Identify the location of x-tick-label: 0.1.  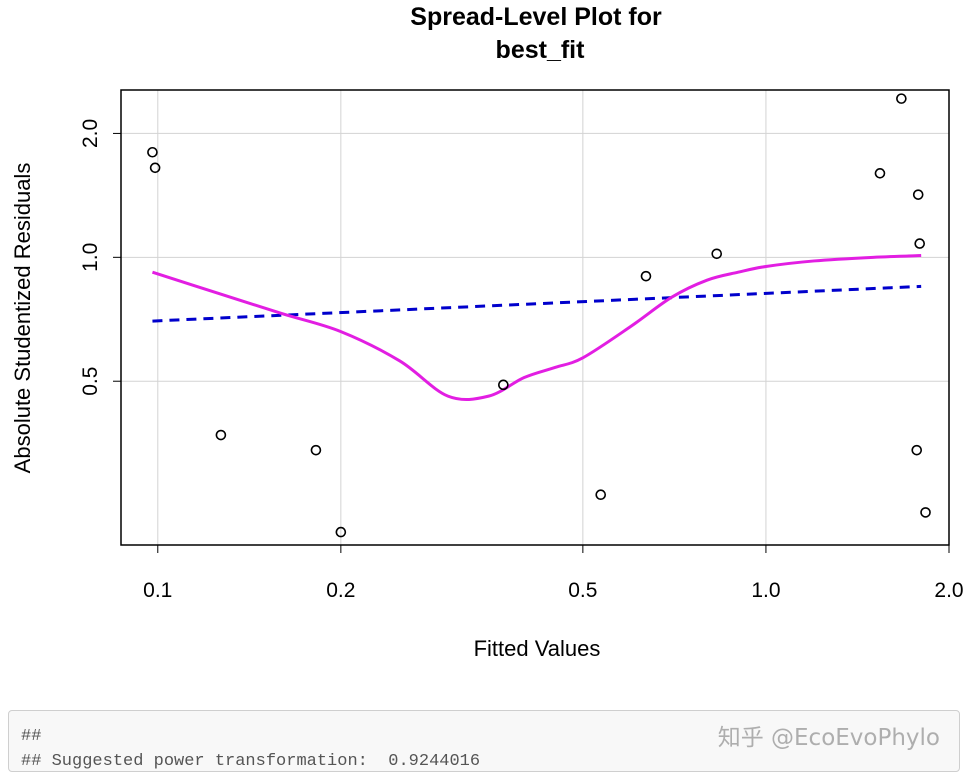
(157, 590).